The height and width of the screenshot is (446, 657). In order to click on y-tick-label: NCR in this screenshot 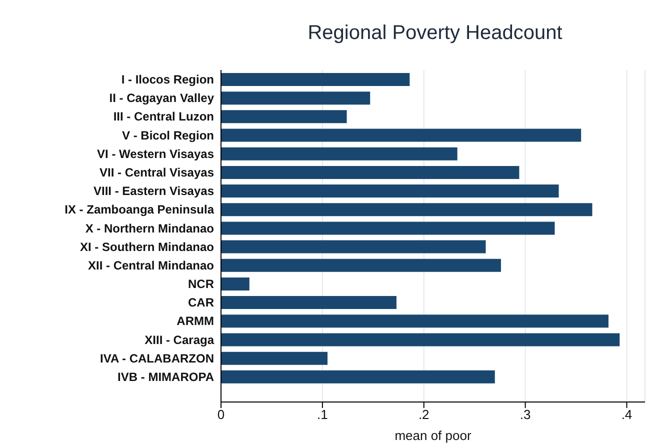, I will do `click(201, 284)`.